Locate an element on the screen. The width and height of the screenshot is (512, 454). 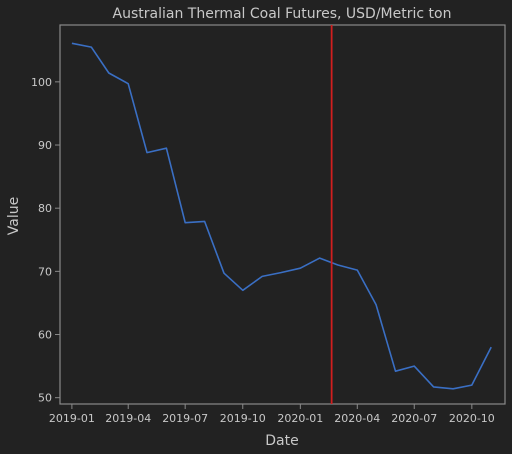
y-tick-label: 50 is located at coordinates (45, 398).